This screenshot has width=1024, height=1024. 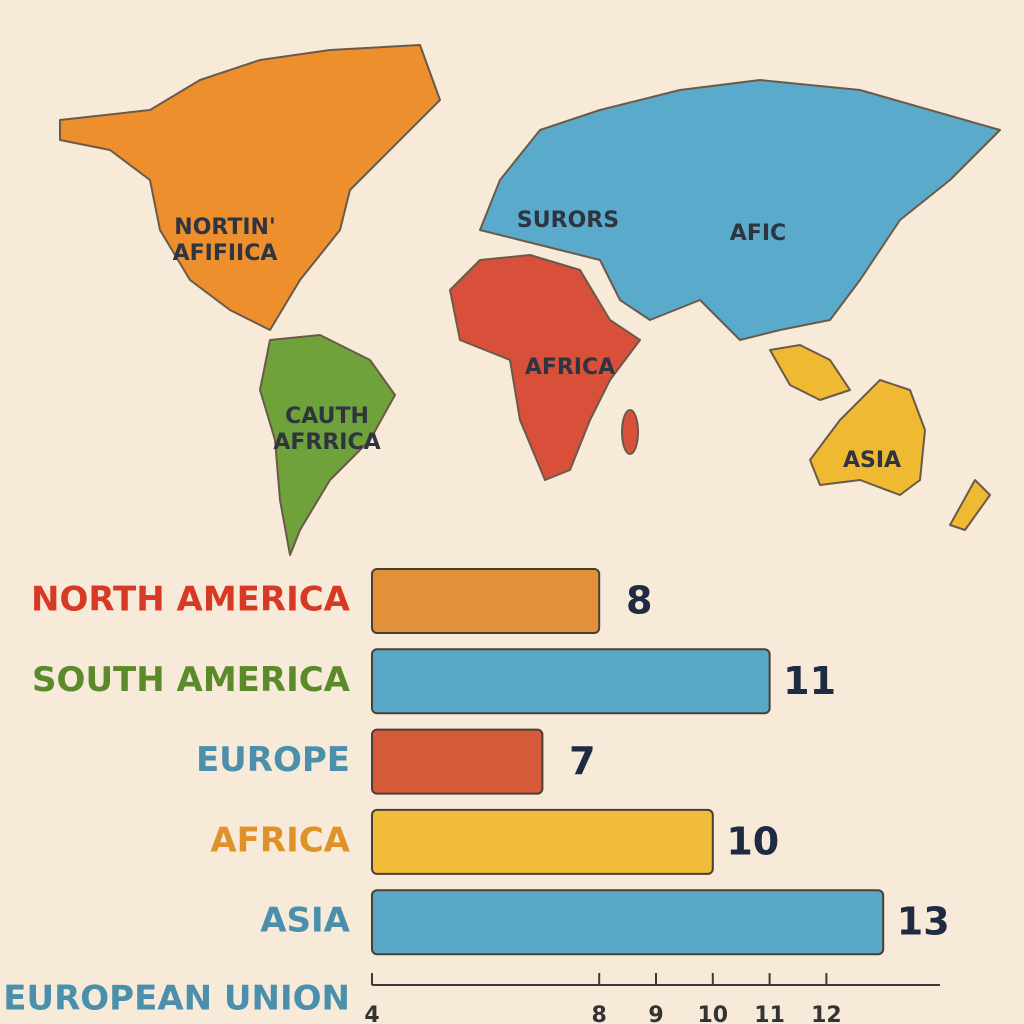 I want to click on map-label: AFIFIICA, so click(x=225, y=253).